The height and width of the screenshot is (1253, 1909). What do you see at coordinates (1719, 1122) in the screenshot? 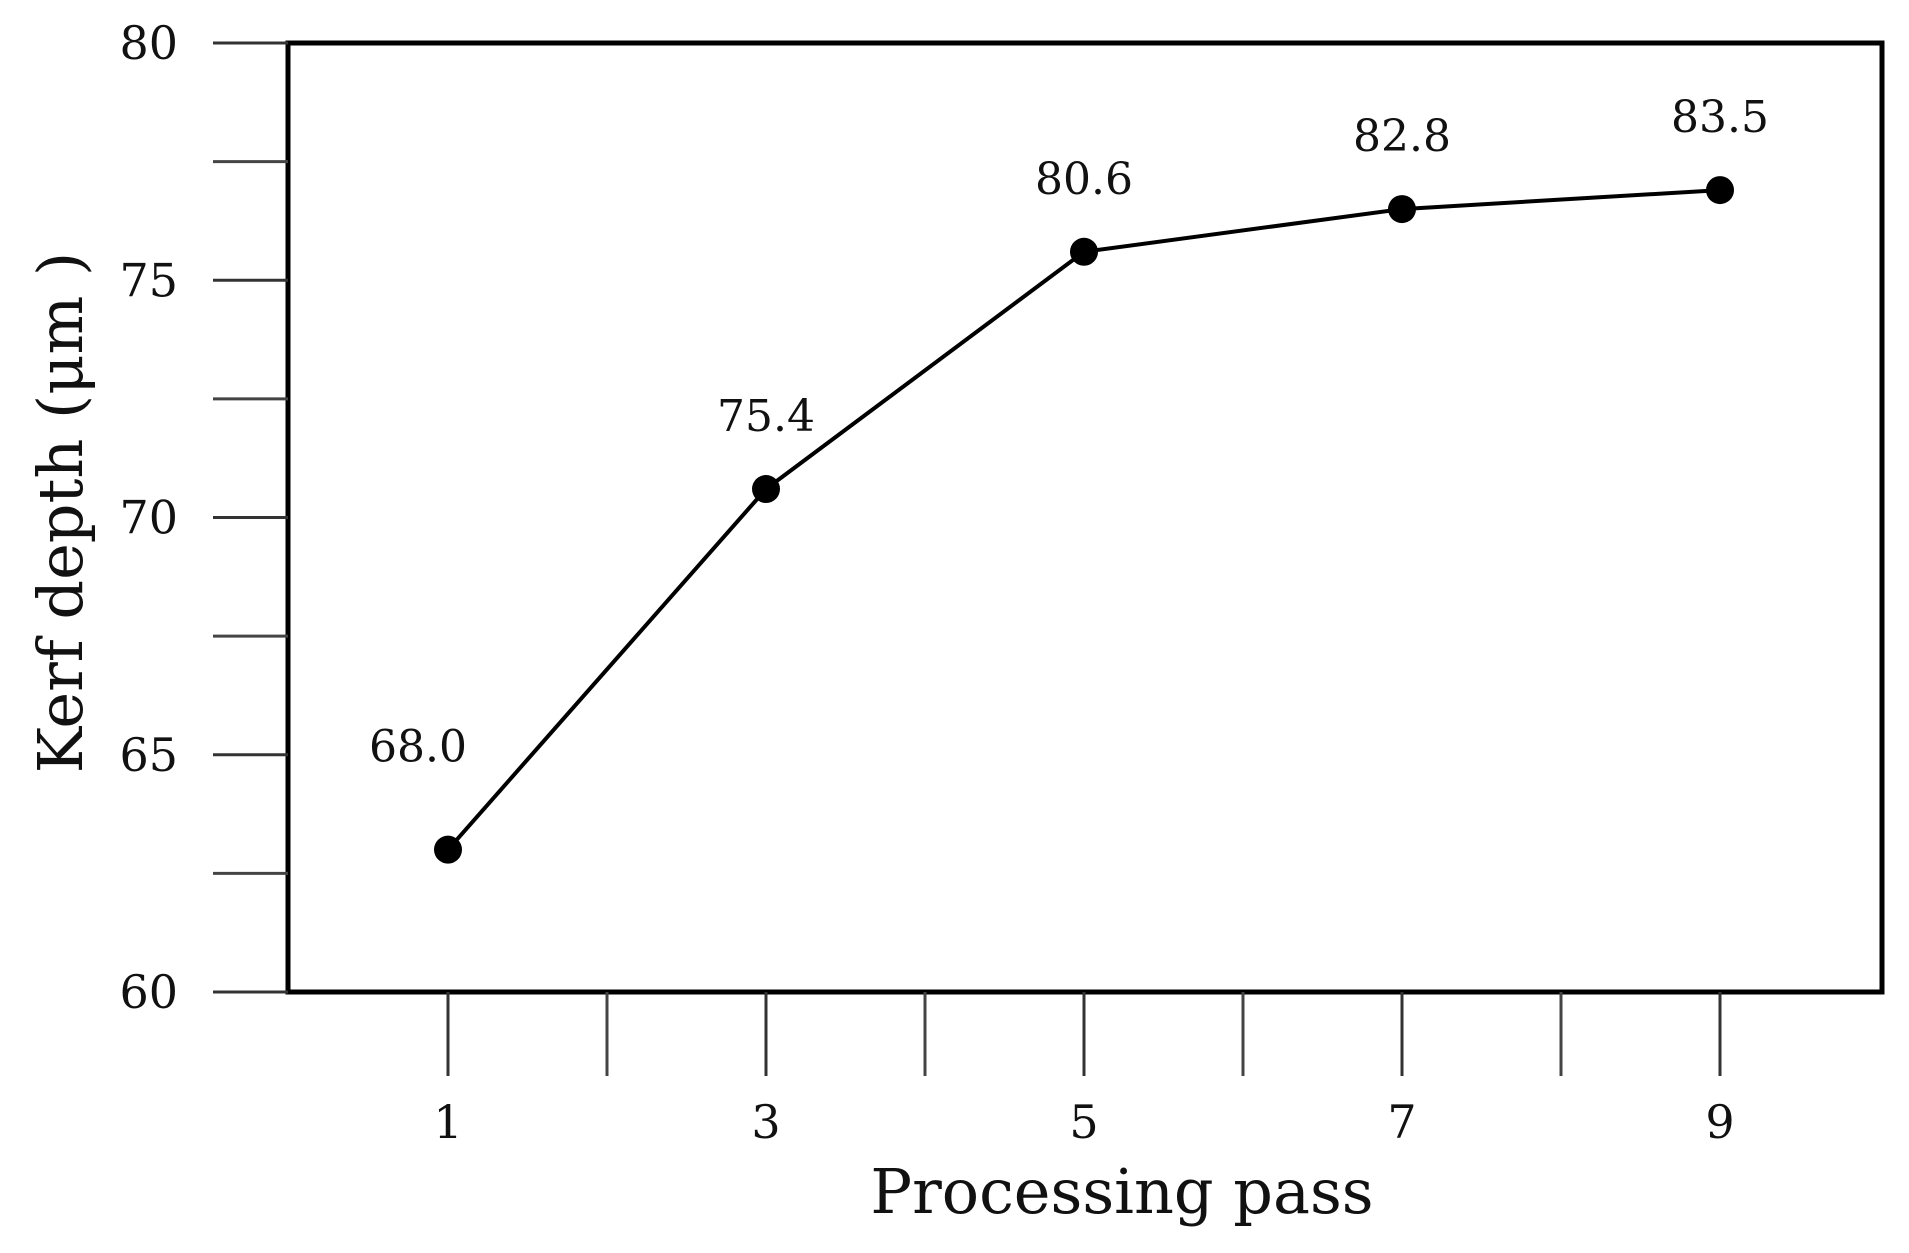
I see `x-tick-label: 9` at bounding box center [1719, 1122].